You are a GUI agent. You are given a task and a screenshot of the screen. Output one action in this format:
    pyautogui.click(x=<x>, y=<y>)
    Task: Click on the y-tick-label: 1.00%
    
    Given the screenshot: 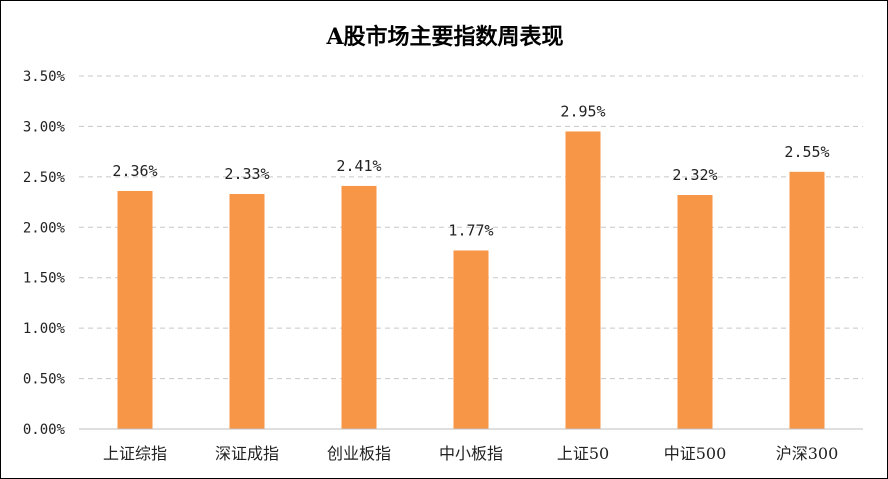 What is the action you would take?
    pyautogui.click(x=44, y=329)
    